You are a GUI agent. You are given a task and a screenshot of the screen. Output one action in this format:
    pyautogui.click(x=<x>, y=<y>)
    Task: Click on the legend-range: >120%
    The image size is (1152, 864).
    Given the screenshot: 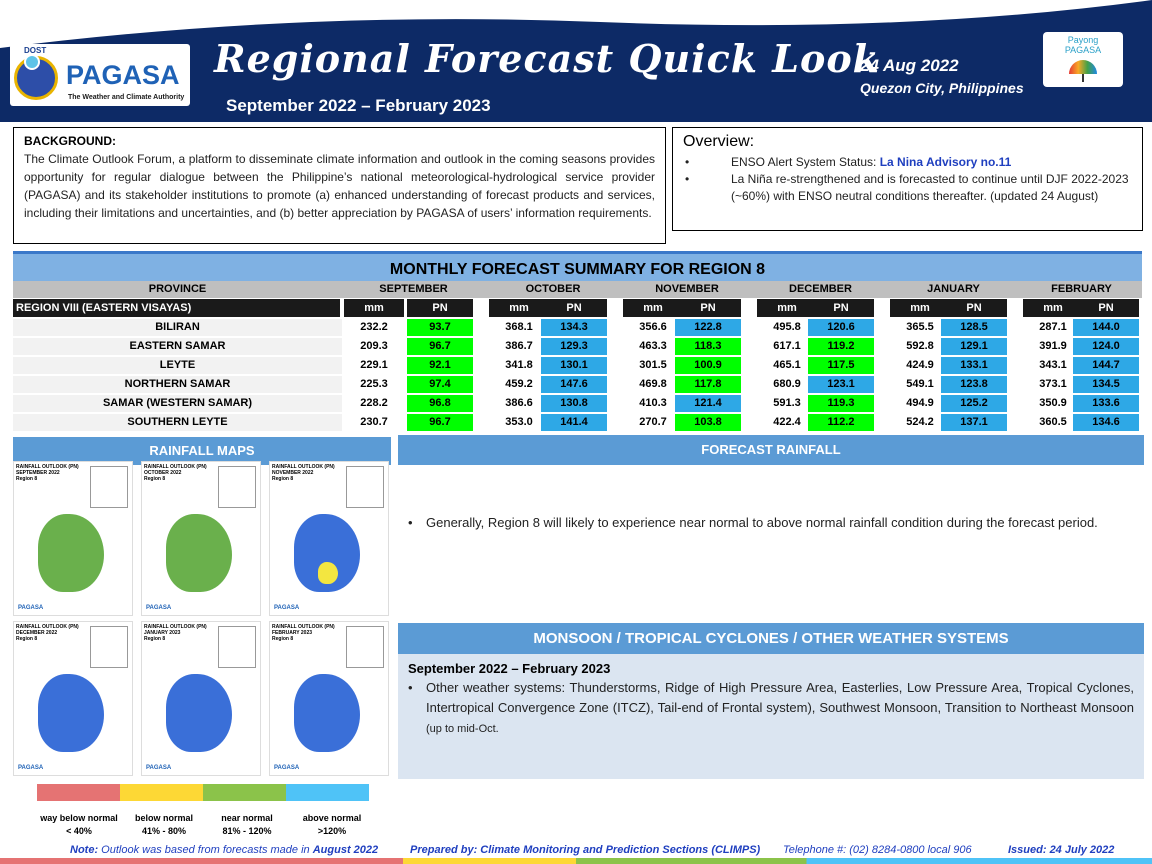 What is the action you would take?
    pyautogui.click(x=332, y=831)
    